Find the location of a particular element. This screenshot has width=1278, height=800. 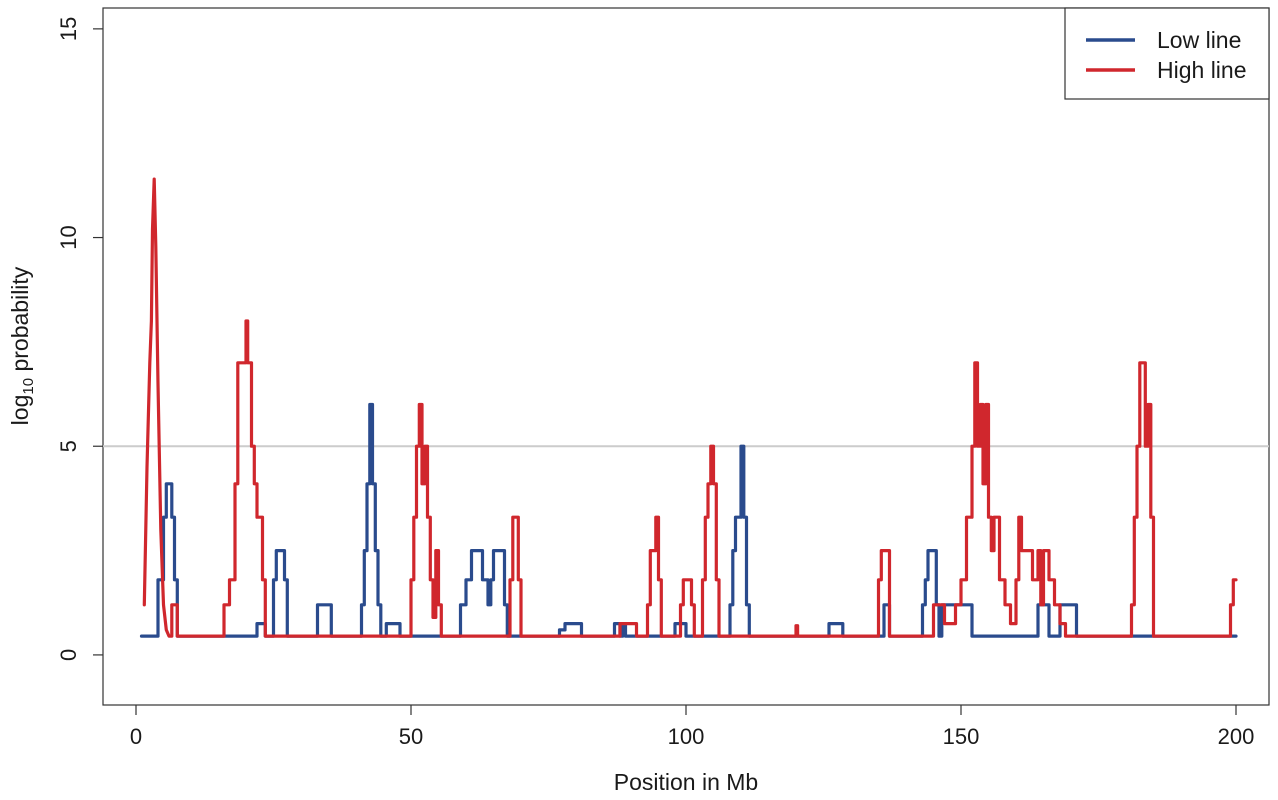

x-tick-label-0: 0 is located at coordinates (136, 736).